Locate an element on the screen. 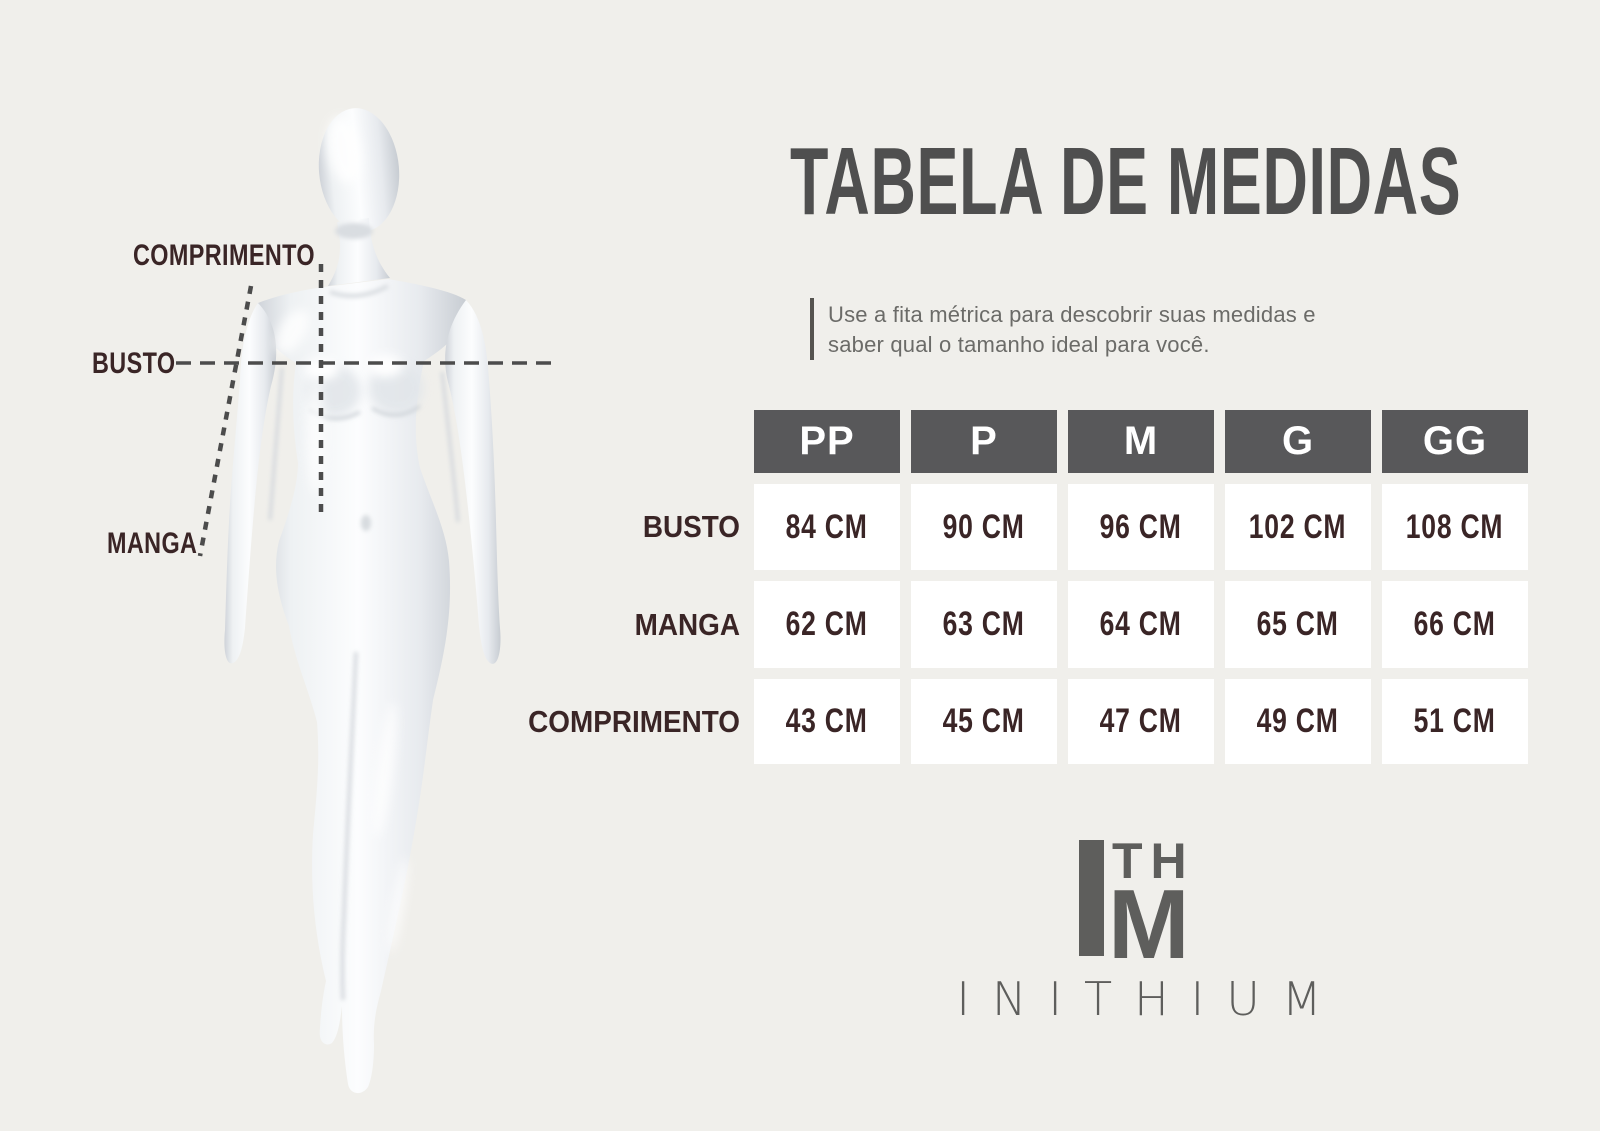 The height and width of the screenshot is (1131, 1600). brand-monogram-th: TH is located at coordinates (1153, 861).